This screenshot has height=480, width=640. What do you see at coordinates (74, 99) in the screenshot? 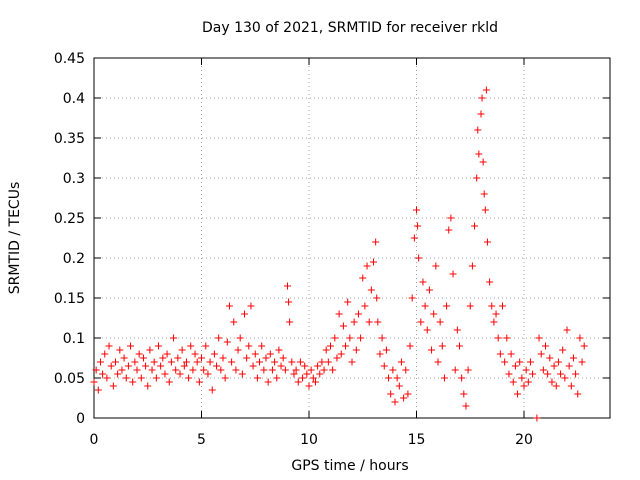
I see `y-tick-label: 0.4` at bounding box center [74, 99].